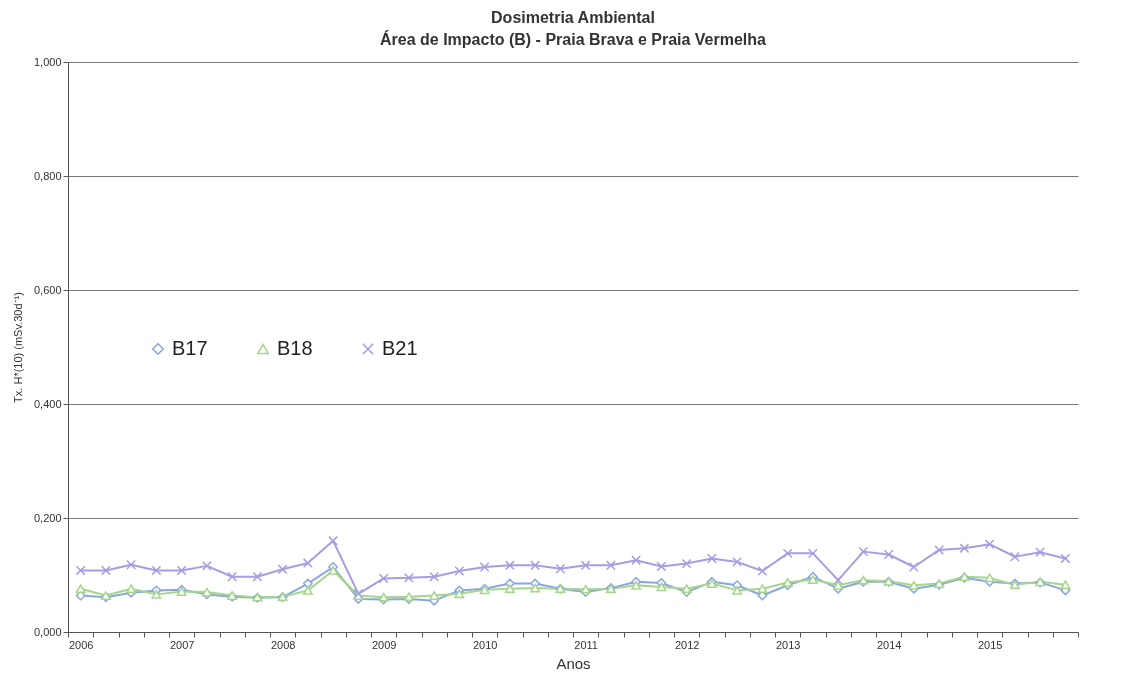 The height and width of the screenshot is (696, 1128). I want to click on x-tick-label: 2012, so click(687, 644).